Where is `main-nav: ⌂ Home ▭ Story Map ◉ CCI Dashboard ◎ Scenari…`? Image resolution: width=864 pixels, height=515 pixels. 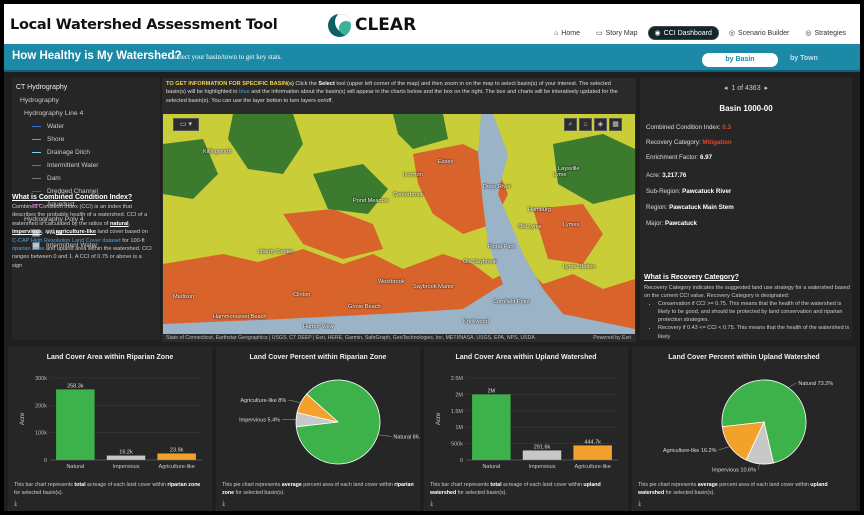
main-nav: ⌂ Home ▭ Story Map ◉ CCI Dashboard ◎ Scenari… is located at coordinates (700, 33).